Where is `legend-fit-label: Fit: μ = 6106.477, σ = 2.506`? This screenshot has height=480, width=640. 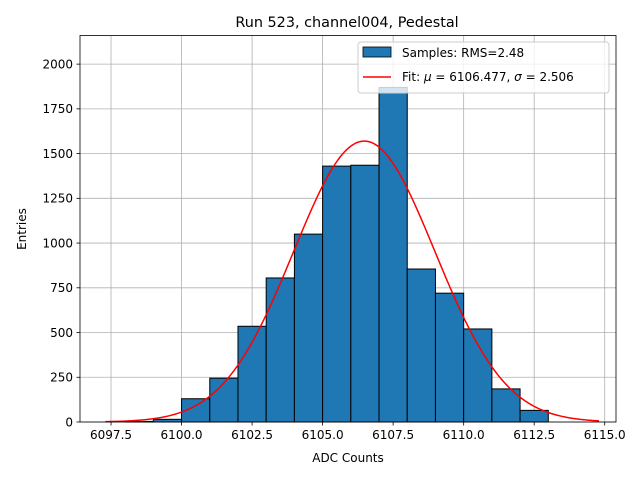
legend-fit-label: Fit: μ = 6106.477, σ = 2.506 is located at coordinates (488, 77).